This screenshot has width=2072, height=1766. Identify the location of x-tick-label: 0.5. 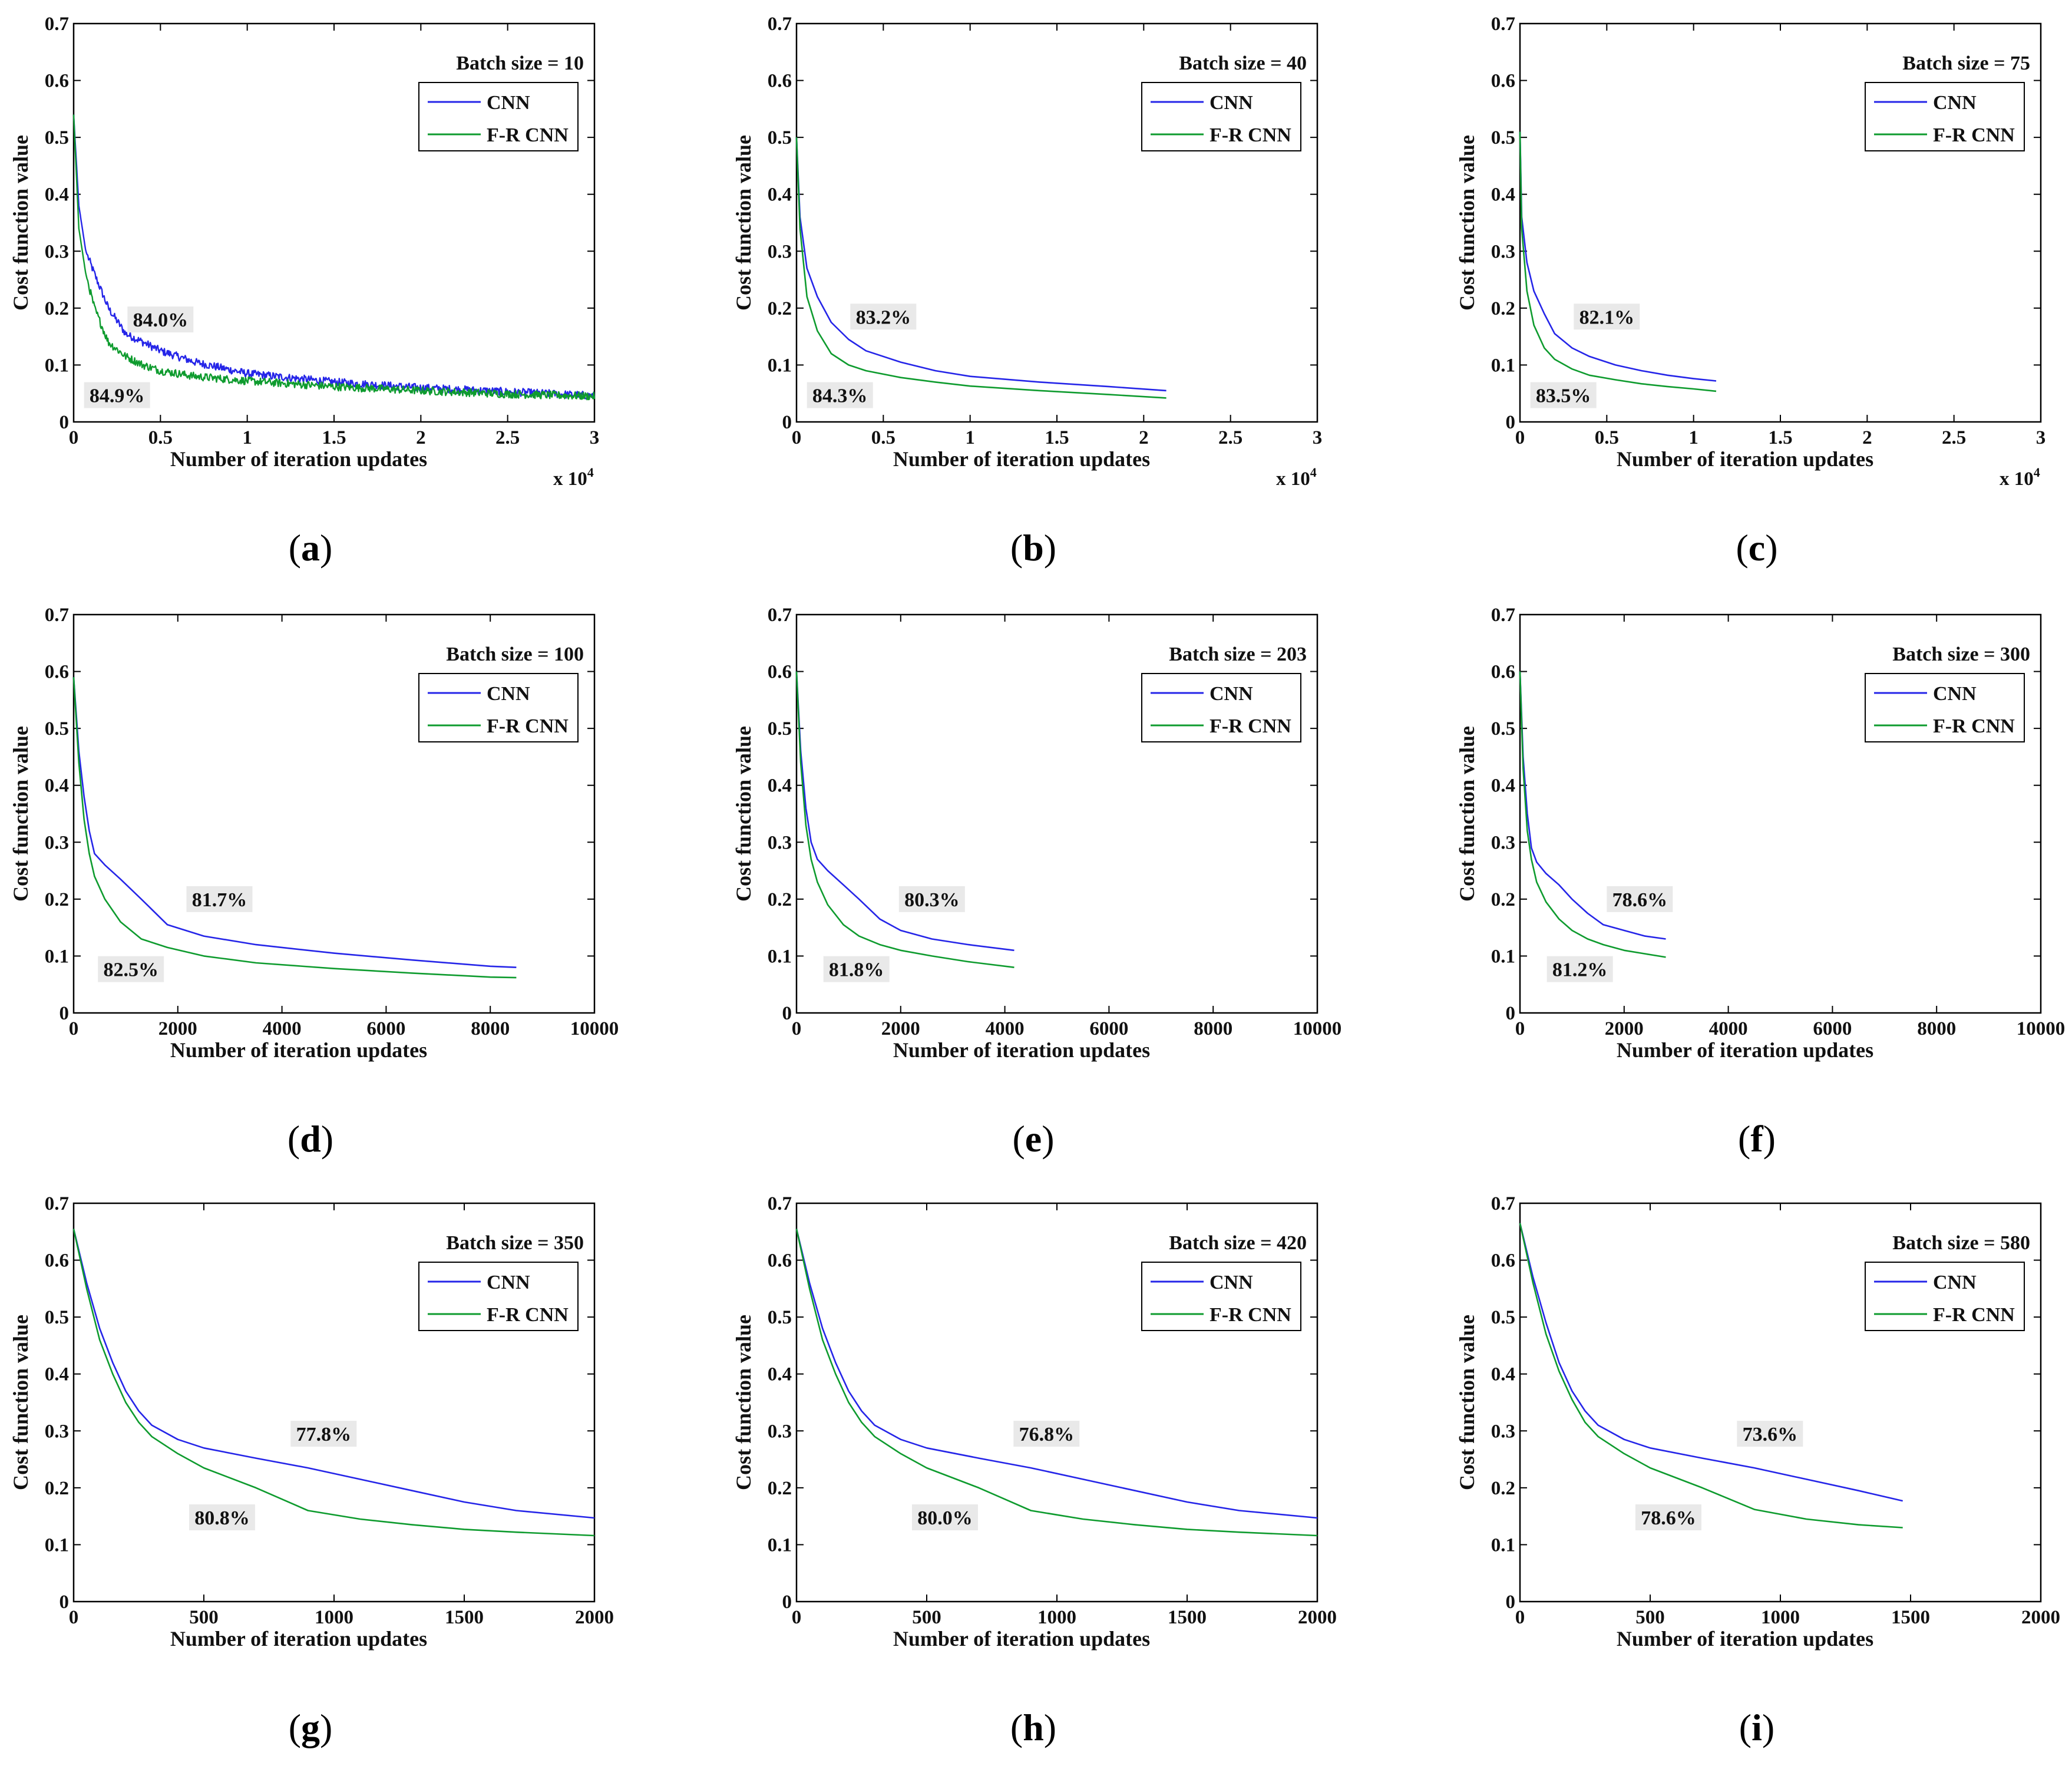
(160, 438).